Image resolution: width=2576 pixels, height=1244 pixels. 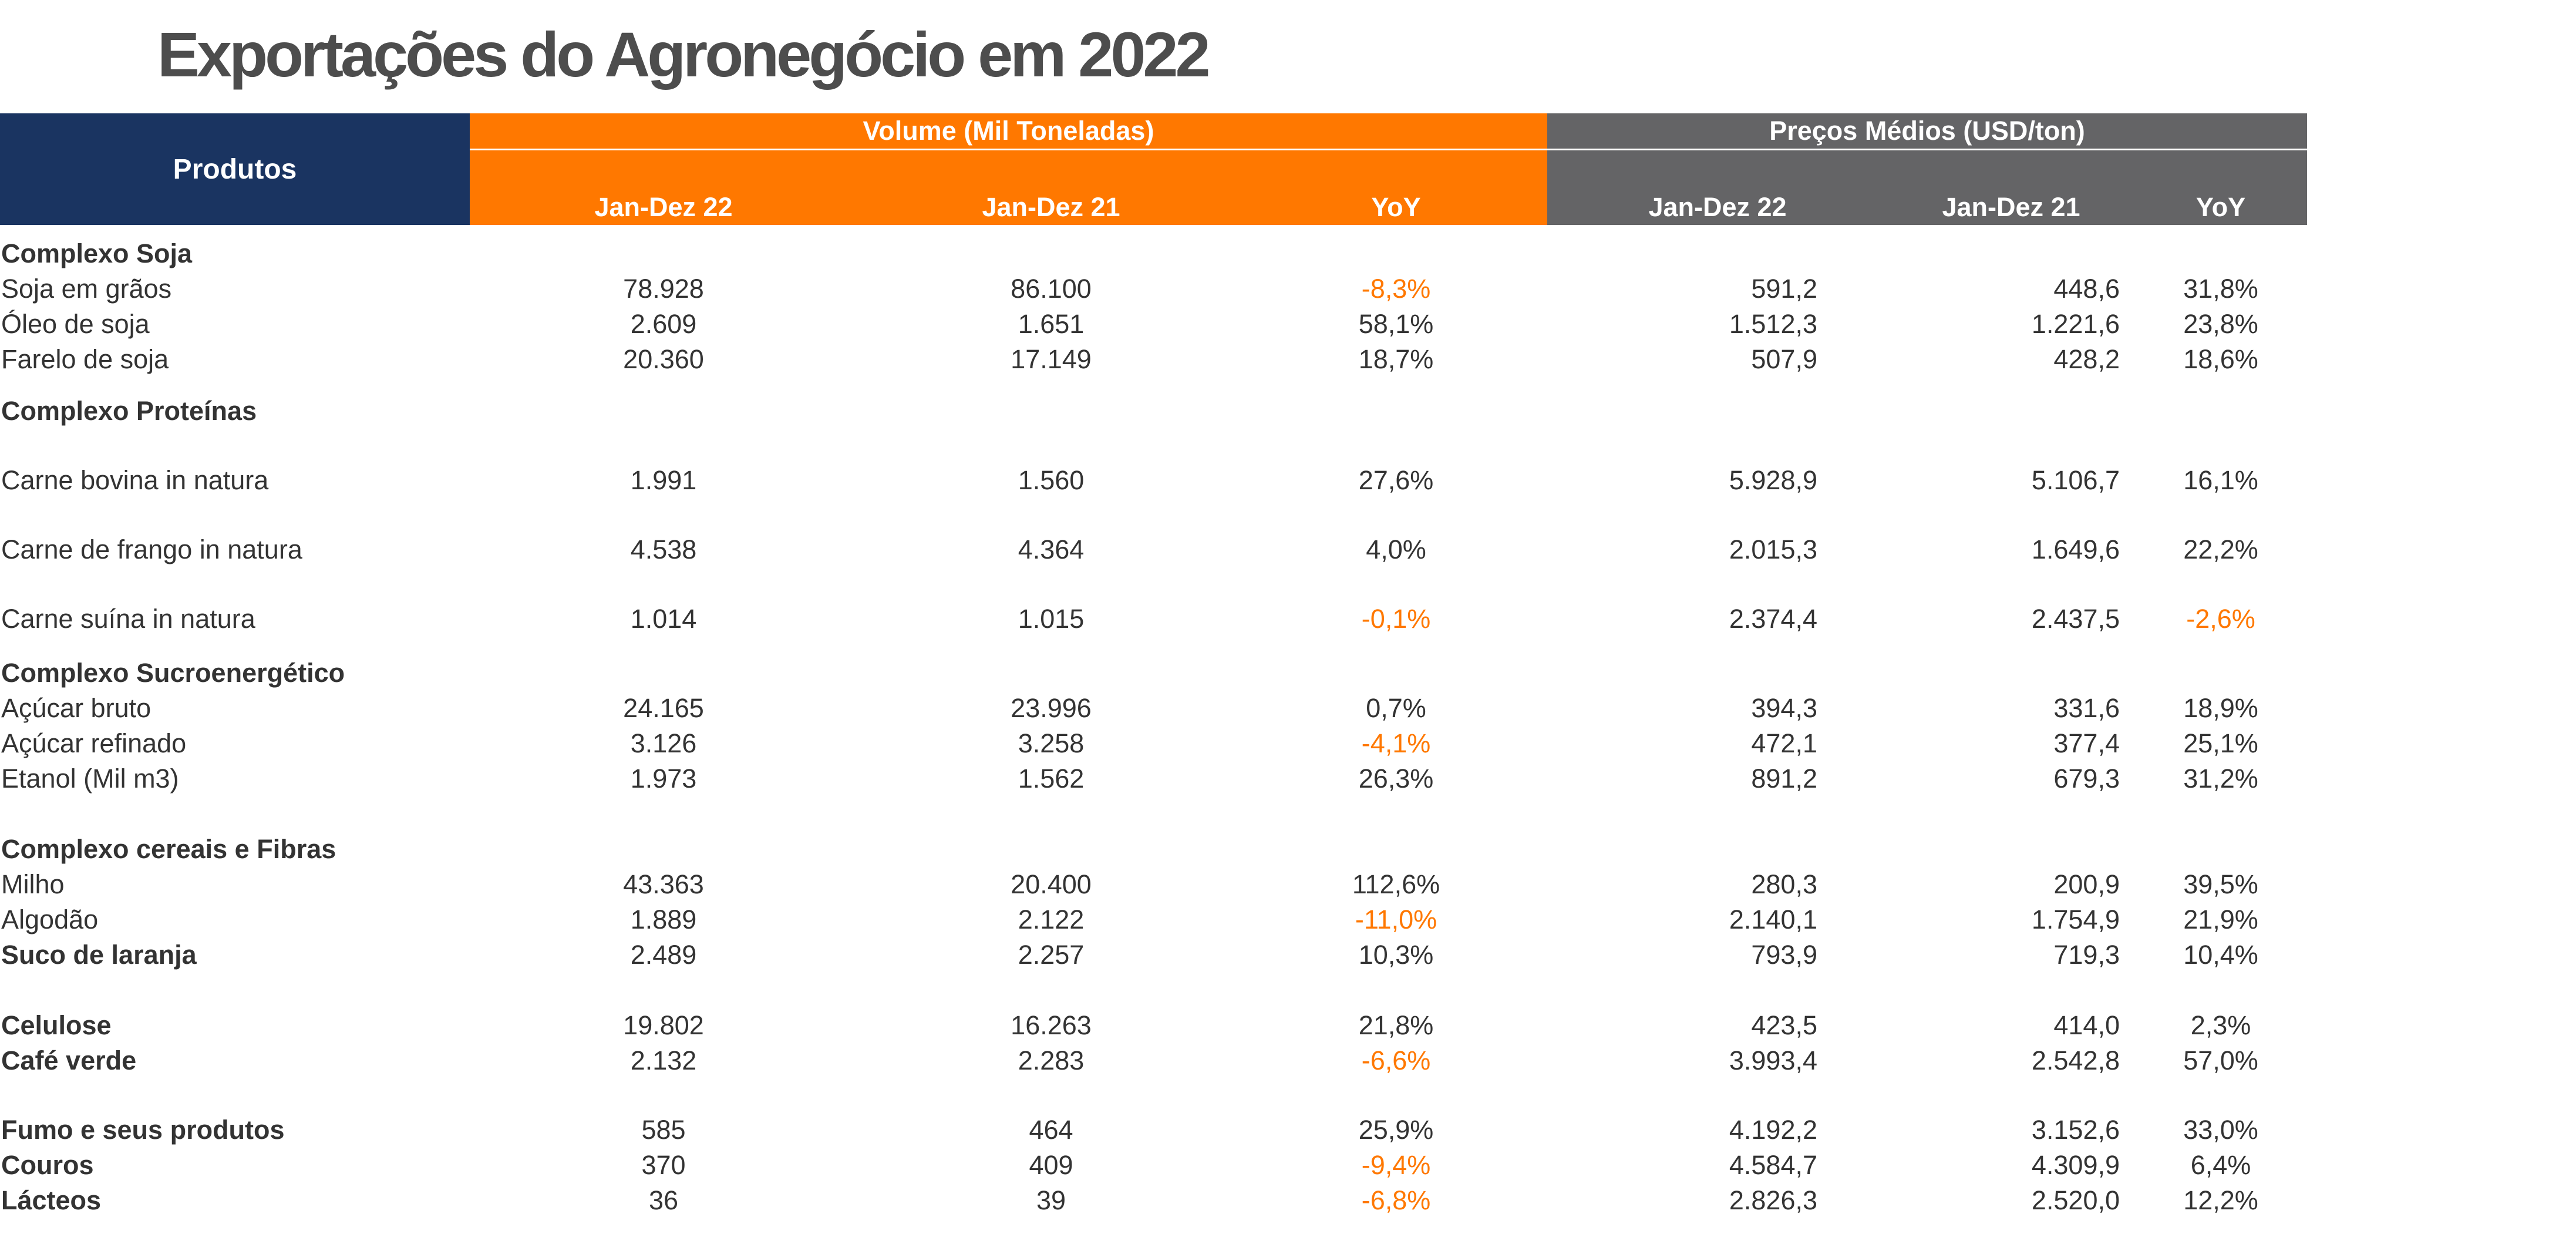 I want to click on volume-2022-cell: 19.802, so click(x=663, y=1025).